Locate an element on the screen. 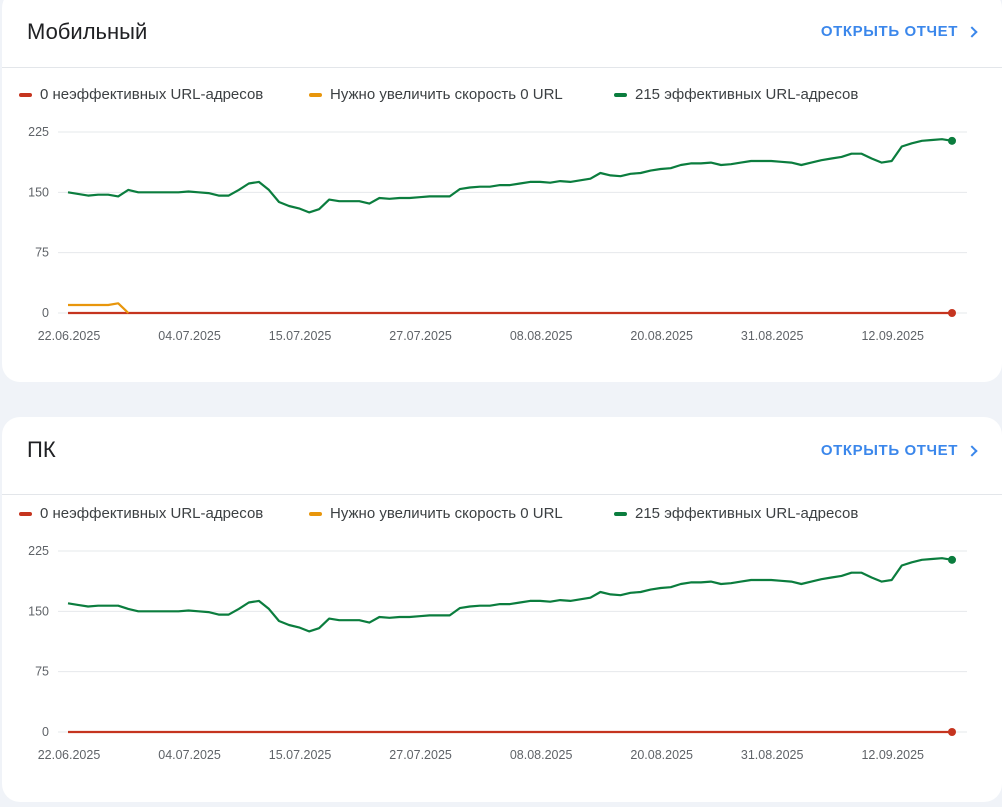  mobile-card-header: Мобильный ОТКРЫТЬ ОТЧЕТ is located at coordinates (502, 34).